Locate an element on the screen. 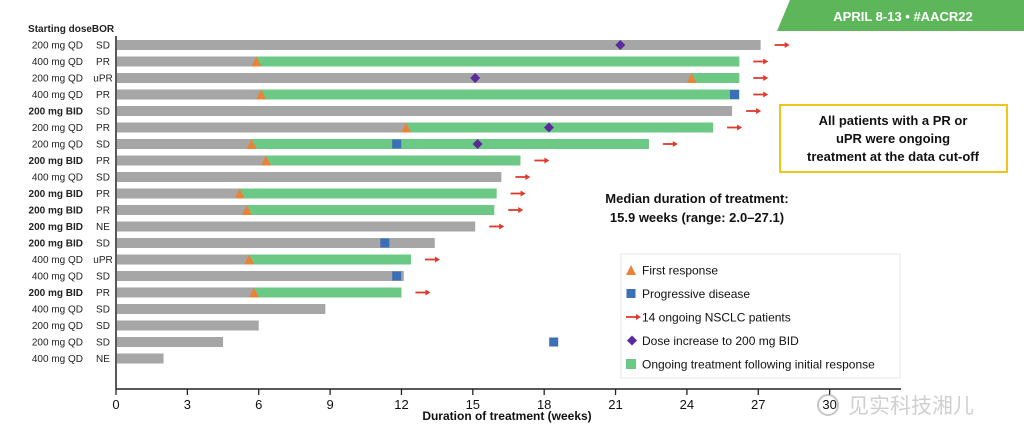 The width and height of the screenshot is (1024, 431). median-line-1: Median duration of treatment: is located at coordinates (696, 198).